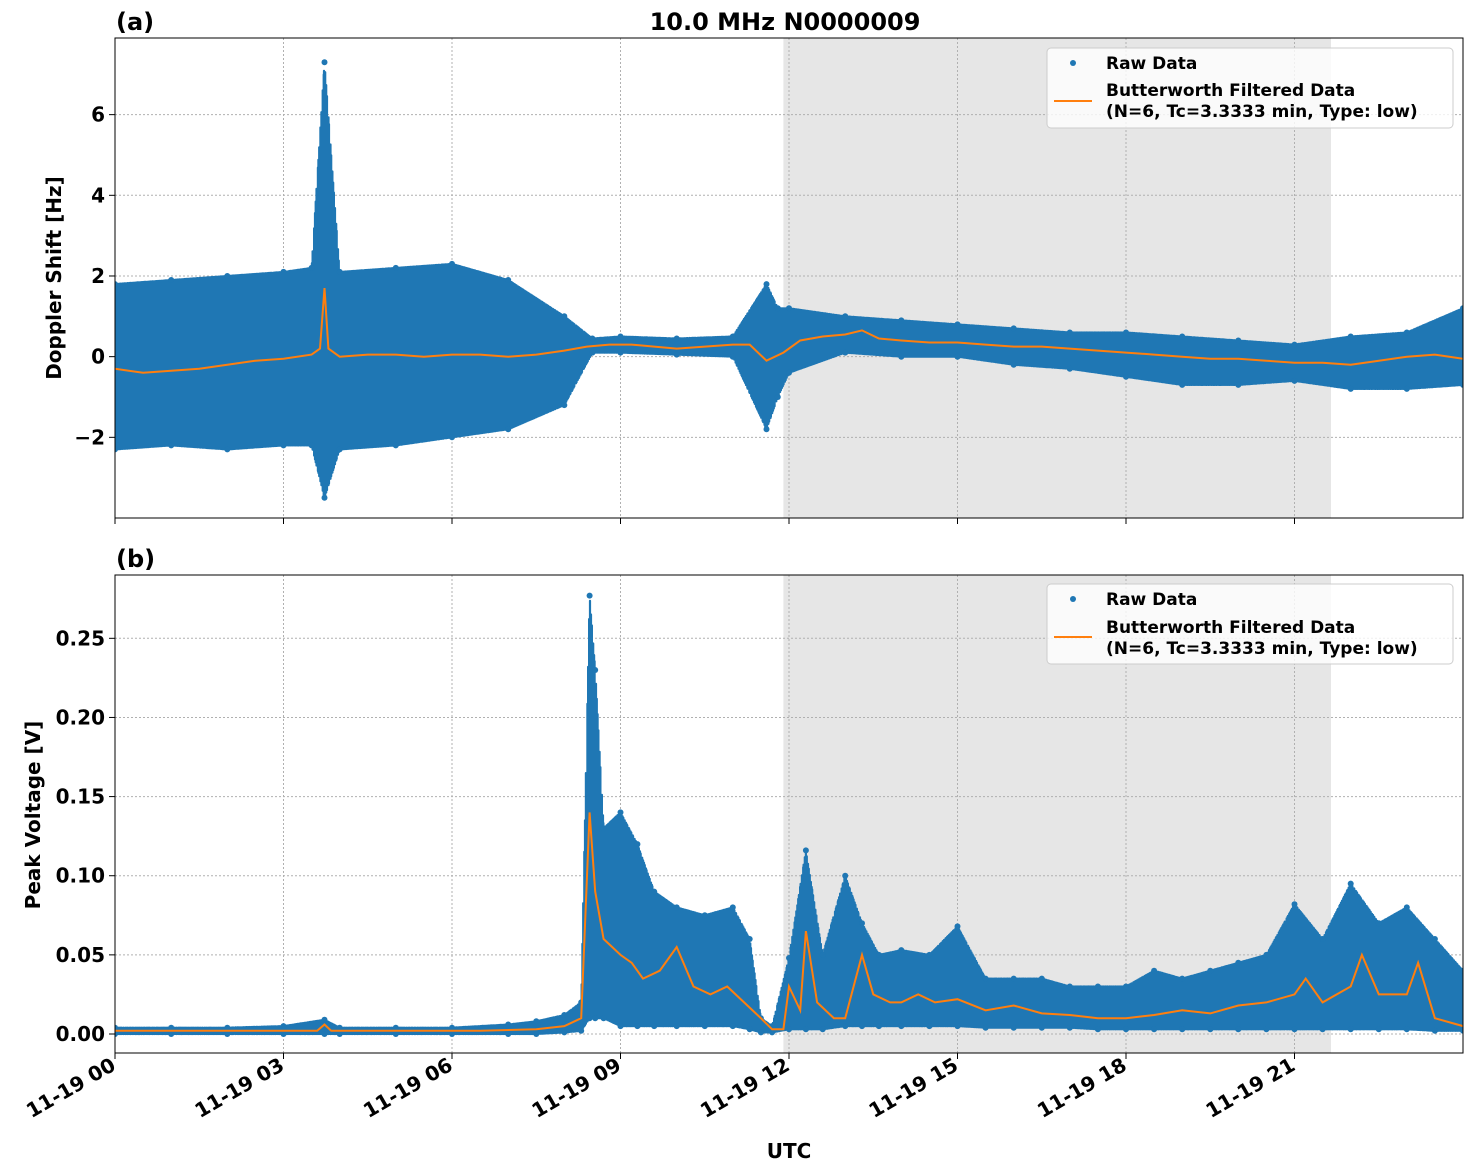 The width and height of the screenshot is (1471, 1172). I want to click on legend-filtered-label-b-line1: Butterworth Filtered Data, so click(1230, 628).